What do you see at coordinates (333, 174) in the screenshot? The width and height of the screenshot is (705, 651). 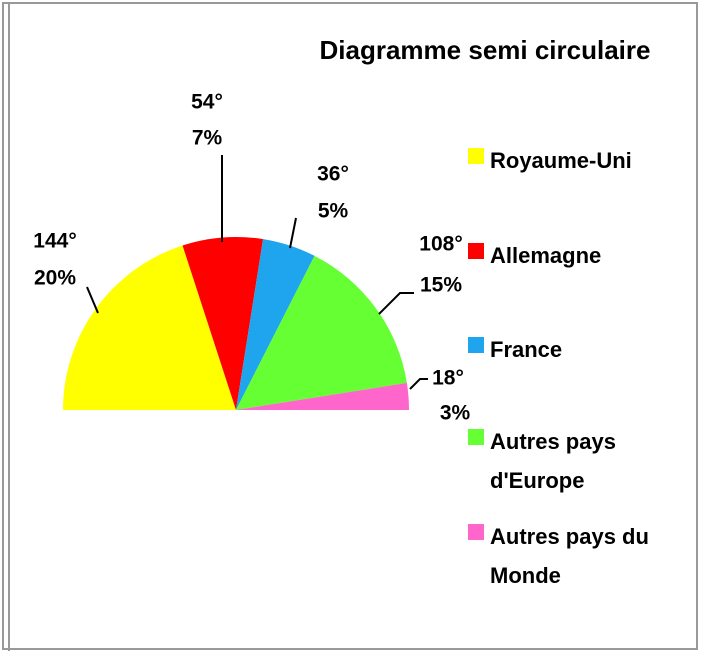 I see `value-label: 36°` at bounding box center [333, 174].